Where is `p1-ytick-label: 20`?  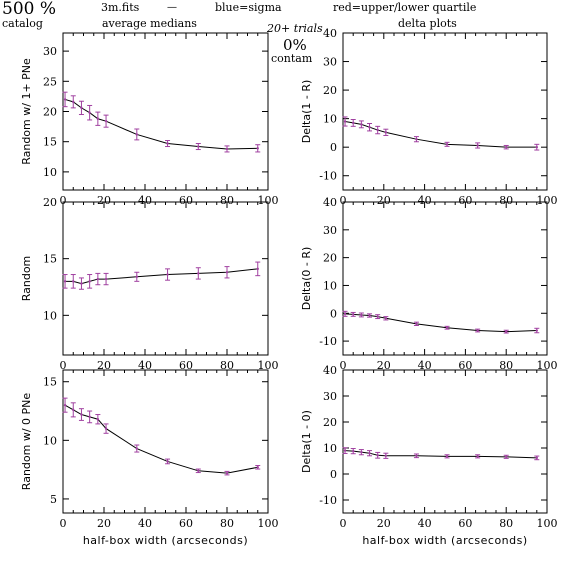
p1-ytick-label: 20 is located at coordinates (50, 112).